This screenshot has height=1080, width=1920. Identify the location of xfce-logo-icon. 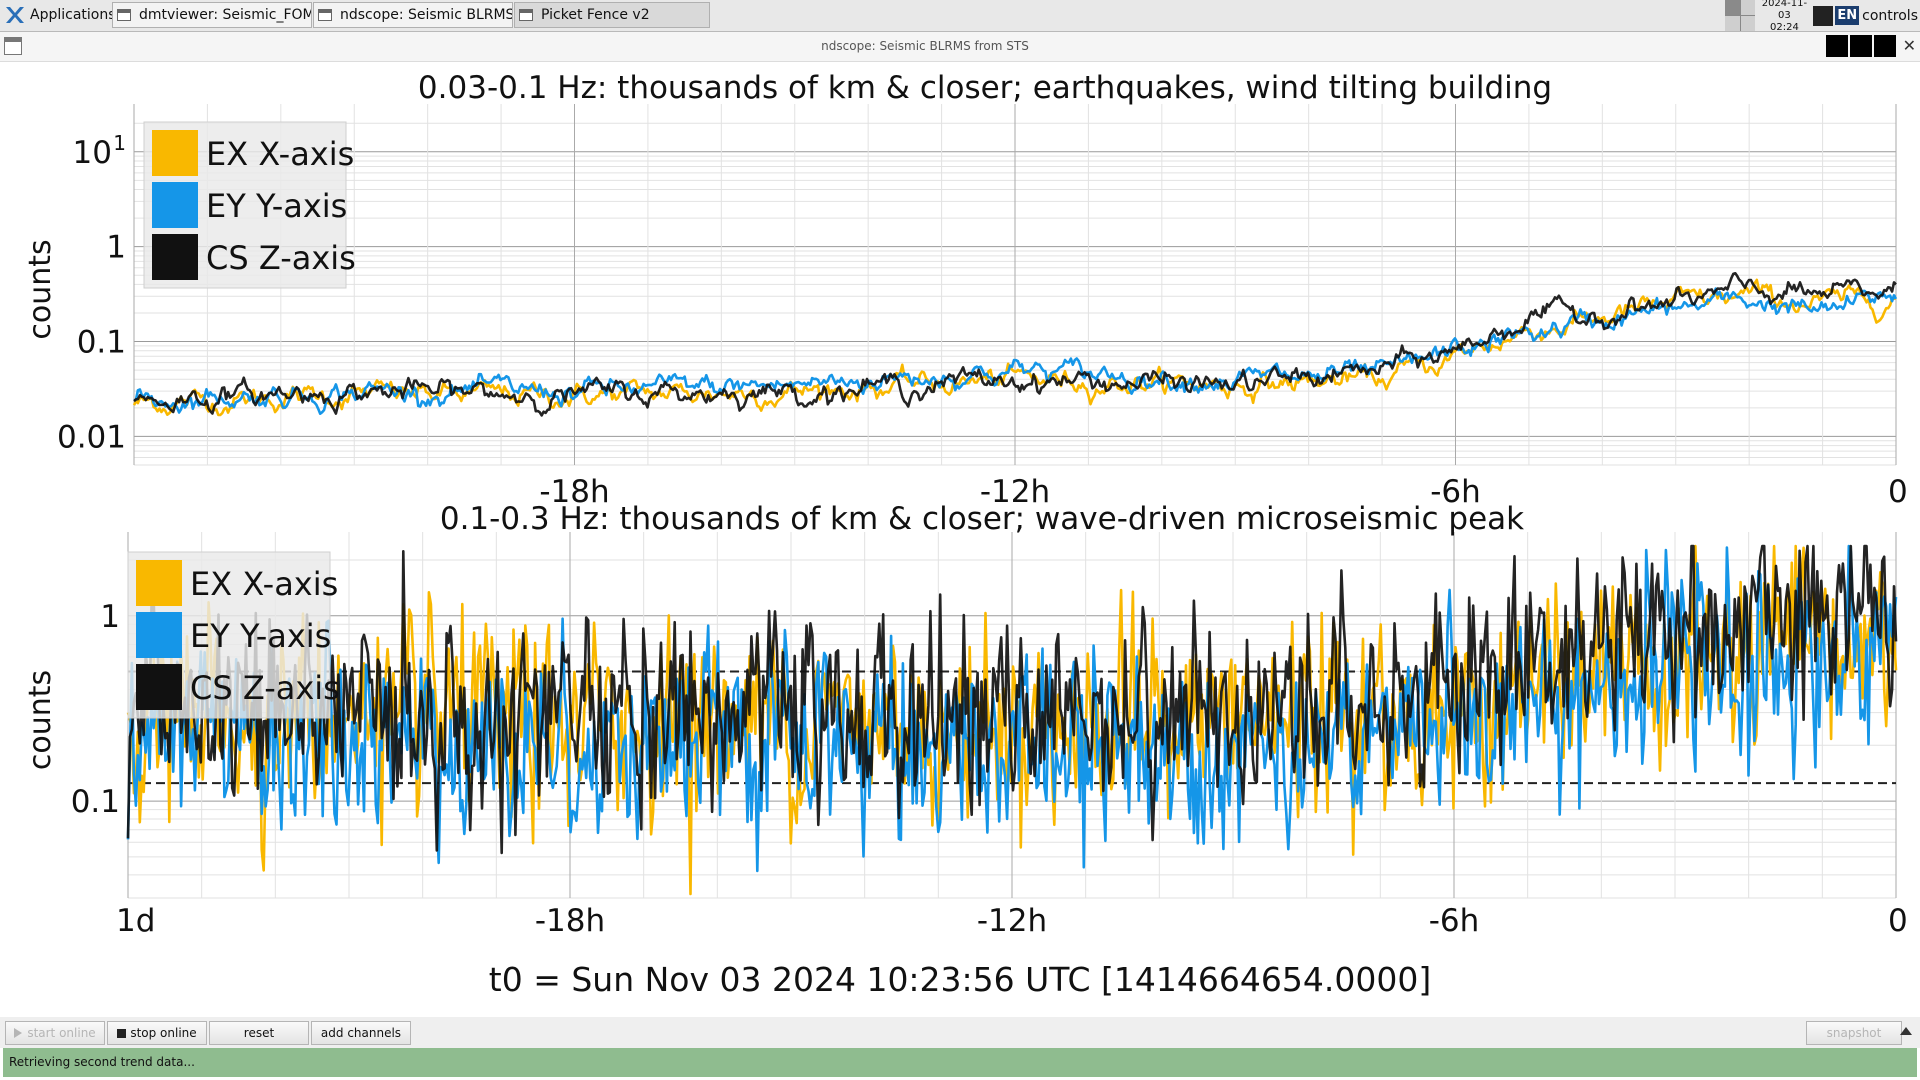
(15, 15).